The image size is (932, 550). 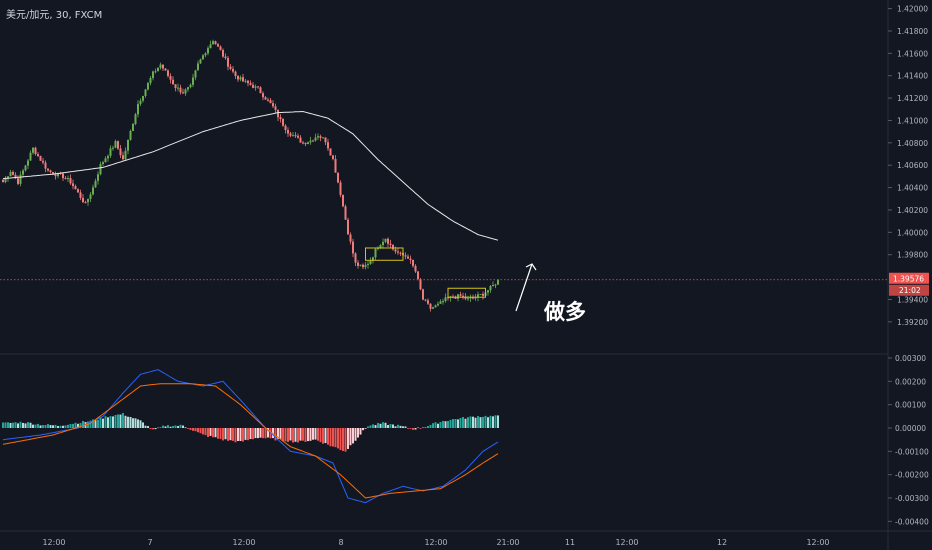 I want to click on macd-tick-label: 0.00200, so click(x=910, y=381).